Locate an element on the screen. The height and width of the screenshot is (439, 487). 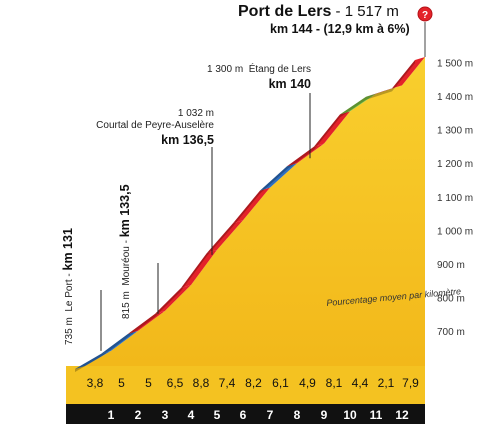
x-axis: 1 2 3 4 5 6 7 8 9 10 11 12 is located at coordinates (258, 415).